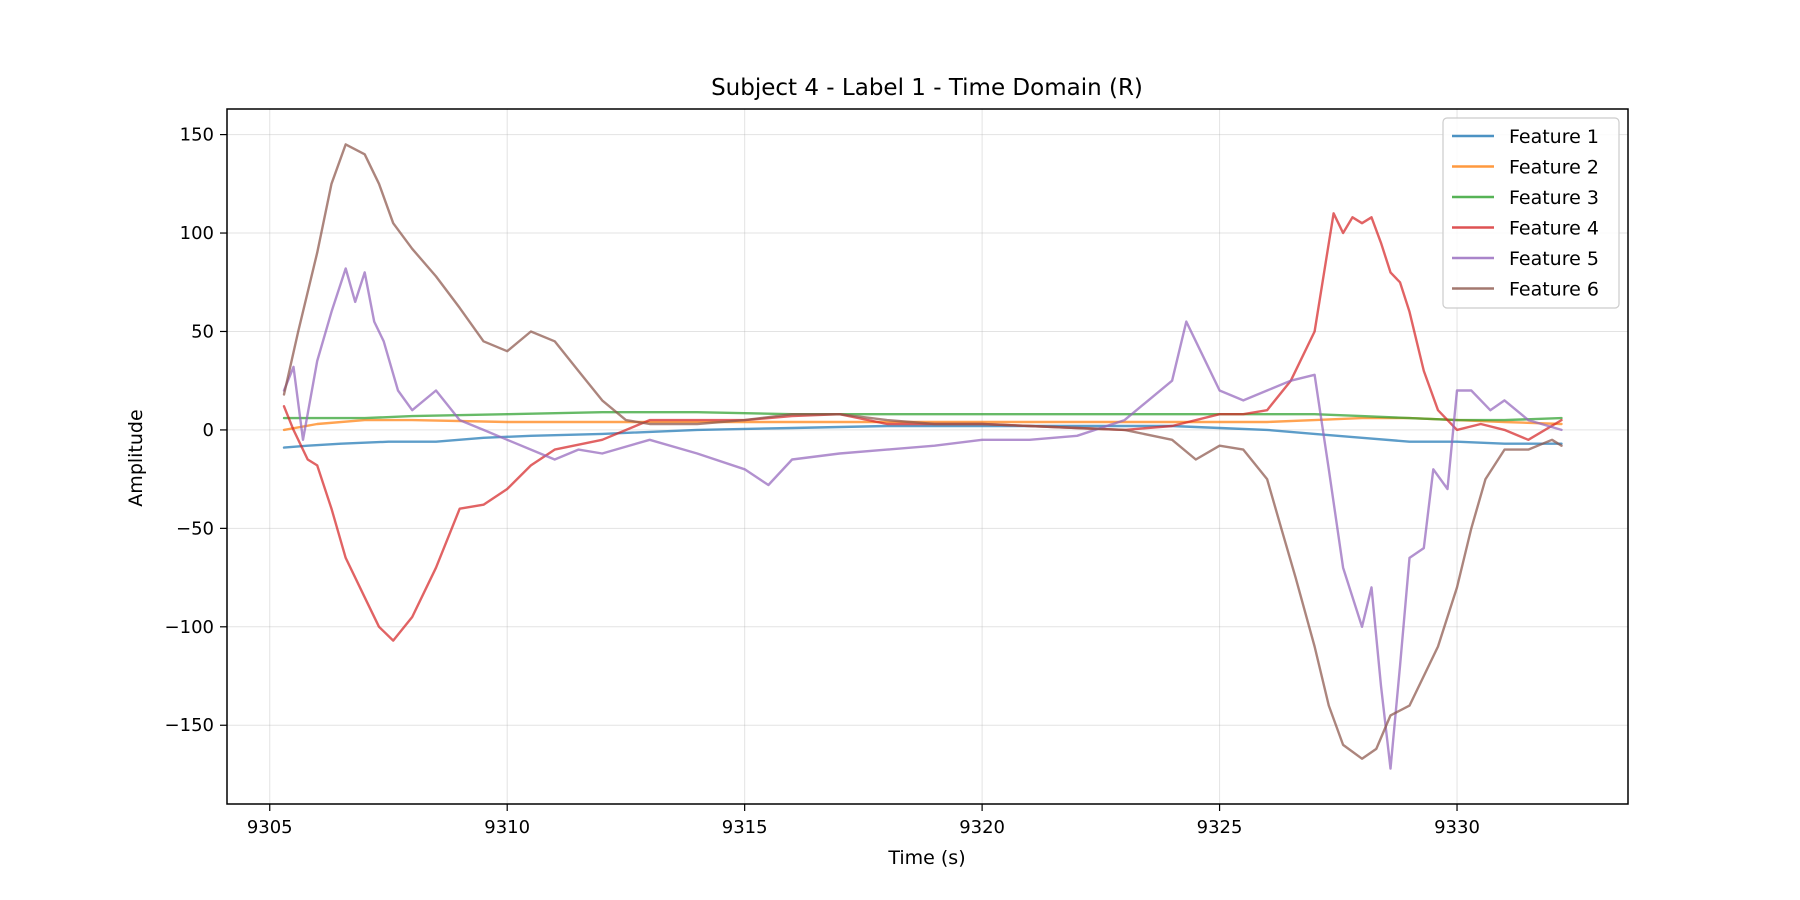 This screenshot has width=1800, height=900. What do you see at coordinates (1554, 290) in the screenshot?
I see `legend-label: Feature 6` at bounding box center [1554, 290].